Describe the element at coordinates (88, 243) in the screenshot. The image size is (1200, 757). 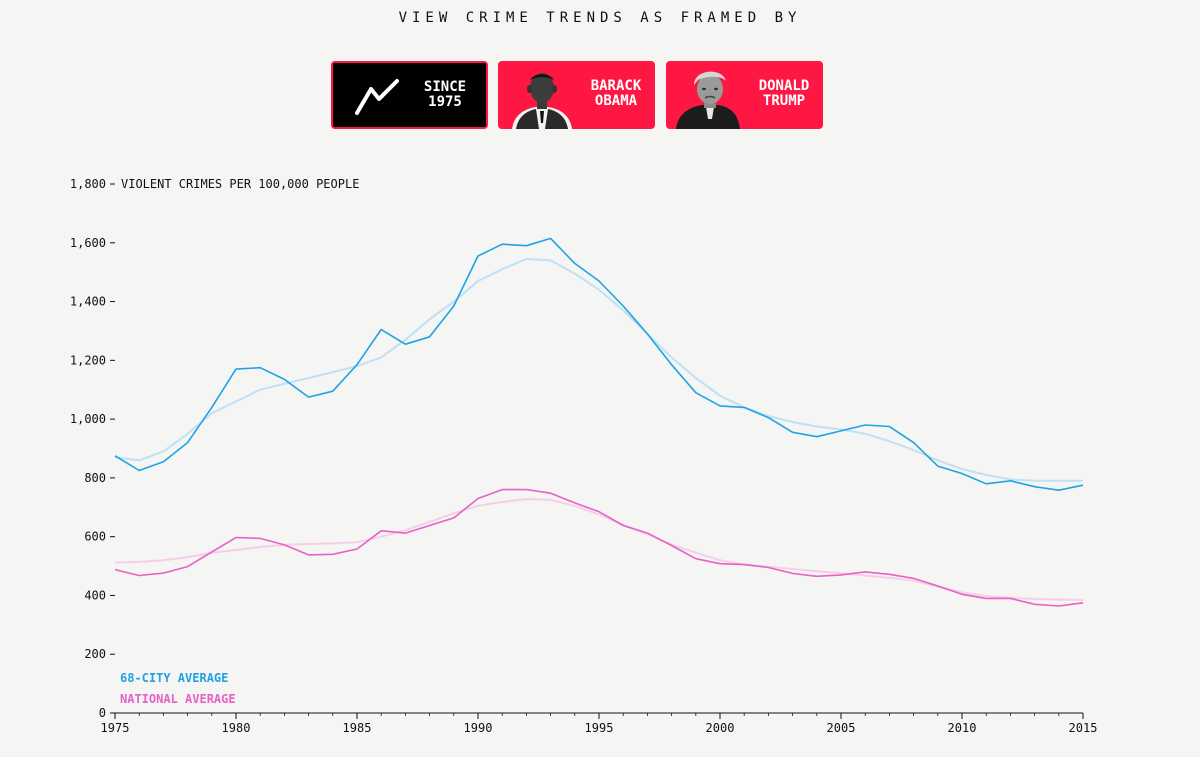
I see `y-tick-label: 1,600` at that location.